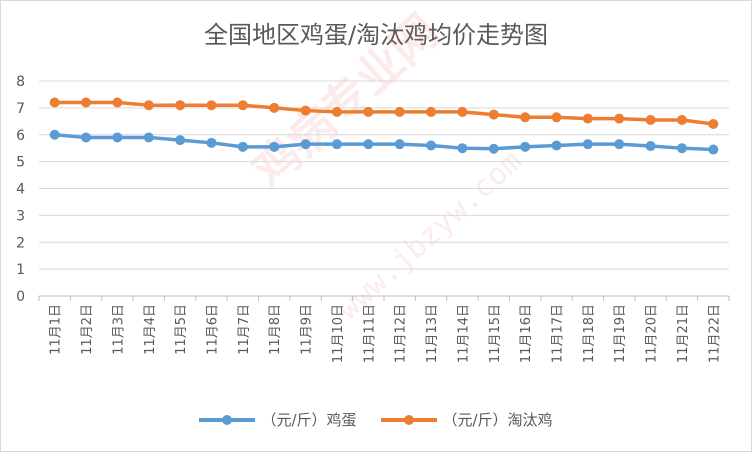 This screenshot has height=452, width=752. What do you see at coordinates (20, 297) in the screenshot?
I see `y-tick-label: 0` at bounding box center [20, 297].